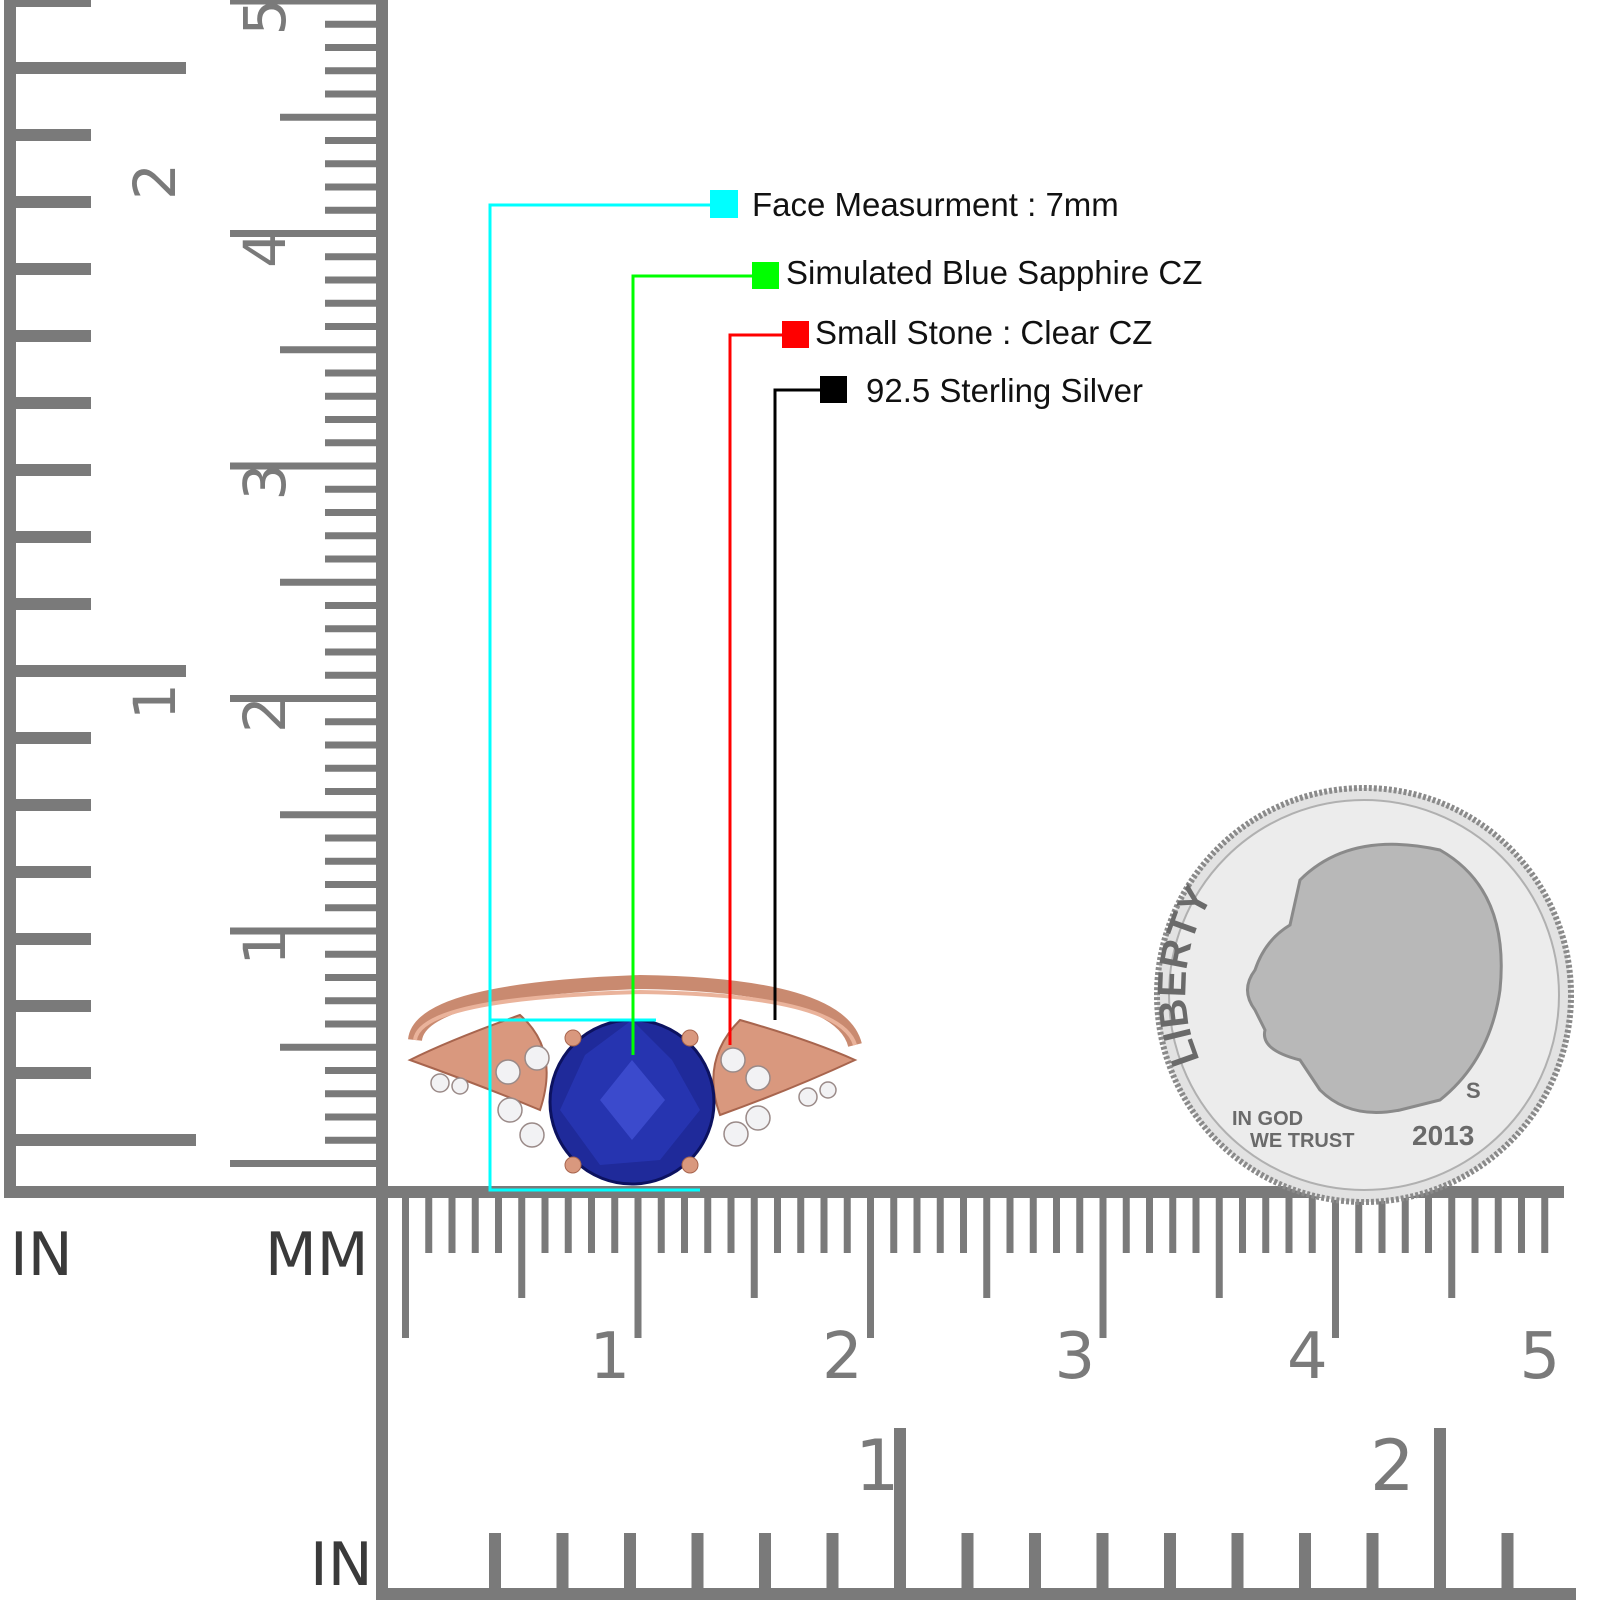  I want to click on vertical-ruler-edge, so click(10, 598).